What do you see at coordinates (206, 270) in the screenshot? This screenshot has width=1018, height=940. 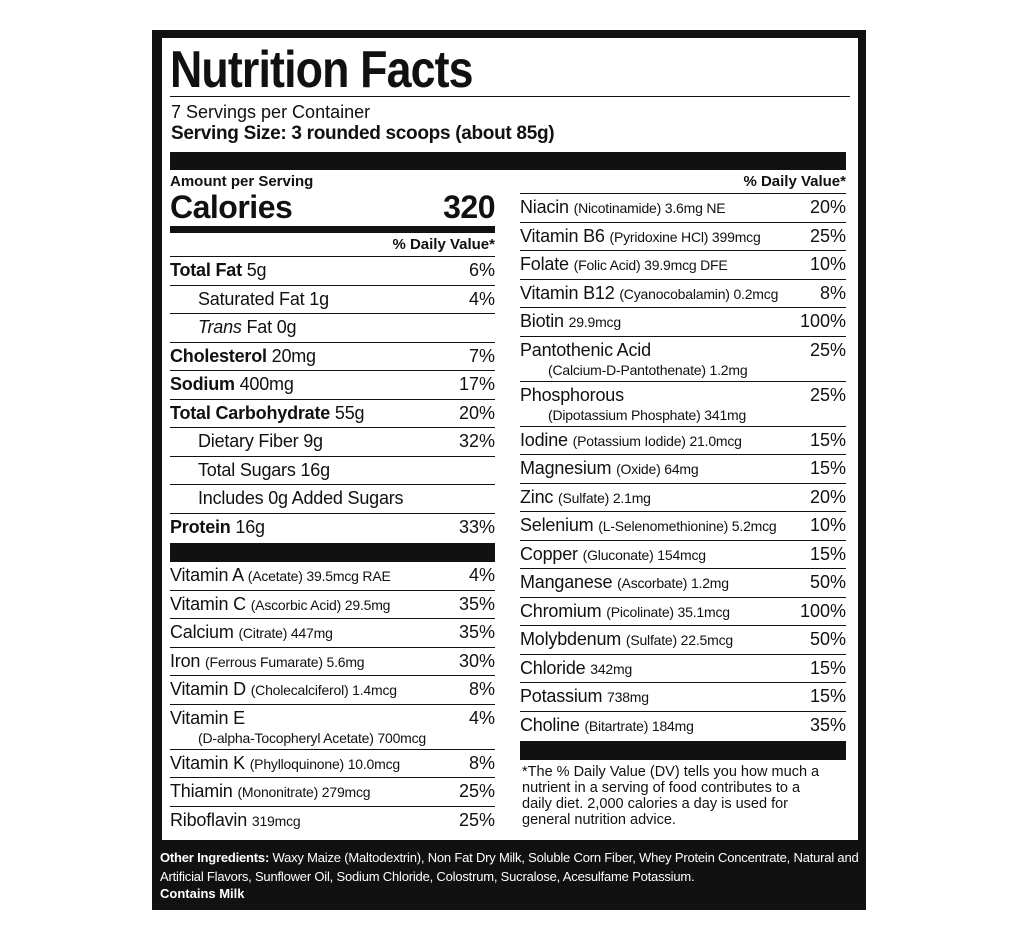 I see `nutrient-name: Total Fat` at bounding box center [206, 270].